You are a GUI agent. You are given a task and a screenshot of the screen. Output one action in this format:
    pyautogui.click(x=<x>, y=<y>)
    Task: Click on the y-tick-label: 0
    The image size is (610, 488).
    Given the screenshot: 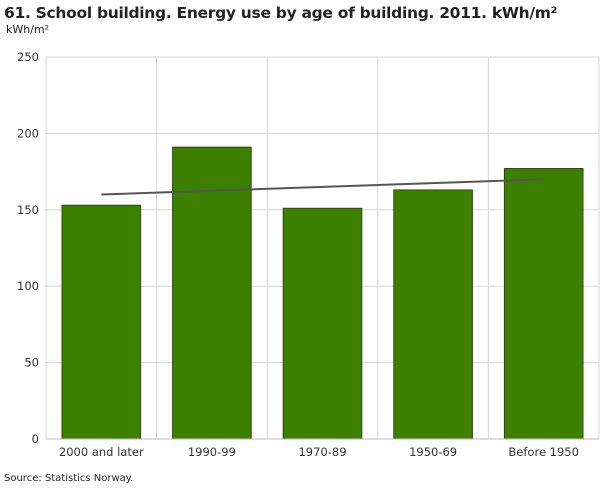 What is the action you would take?
    pyautogui.click(x=35, y=439)
    